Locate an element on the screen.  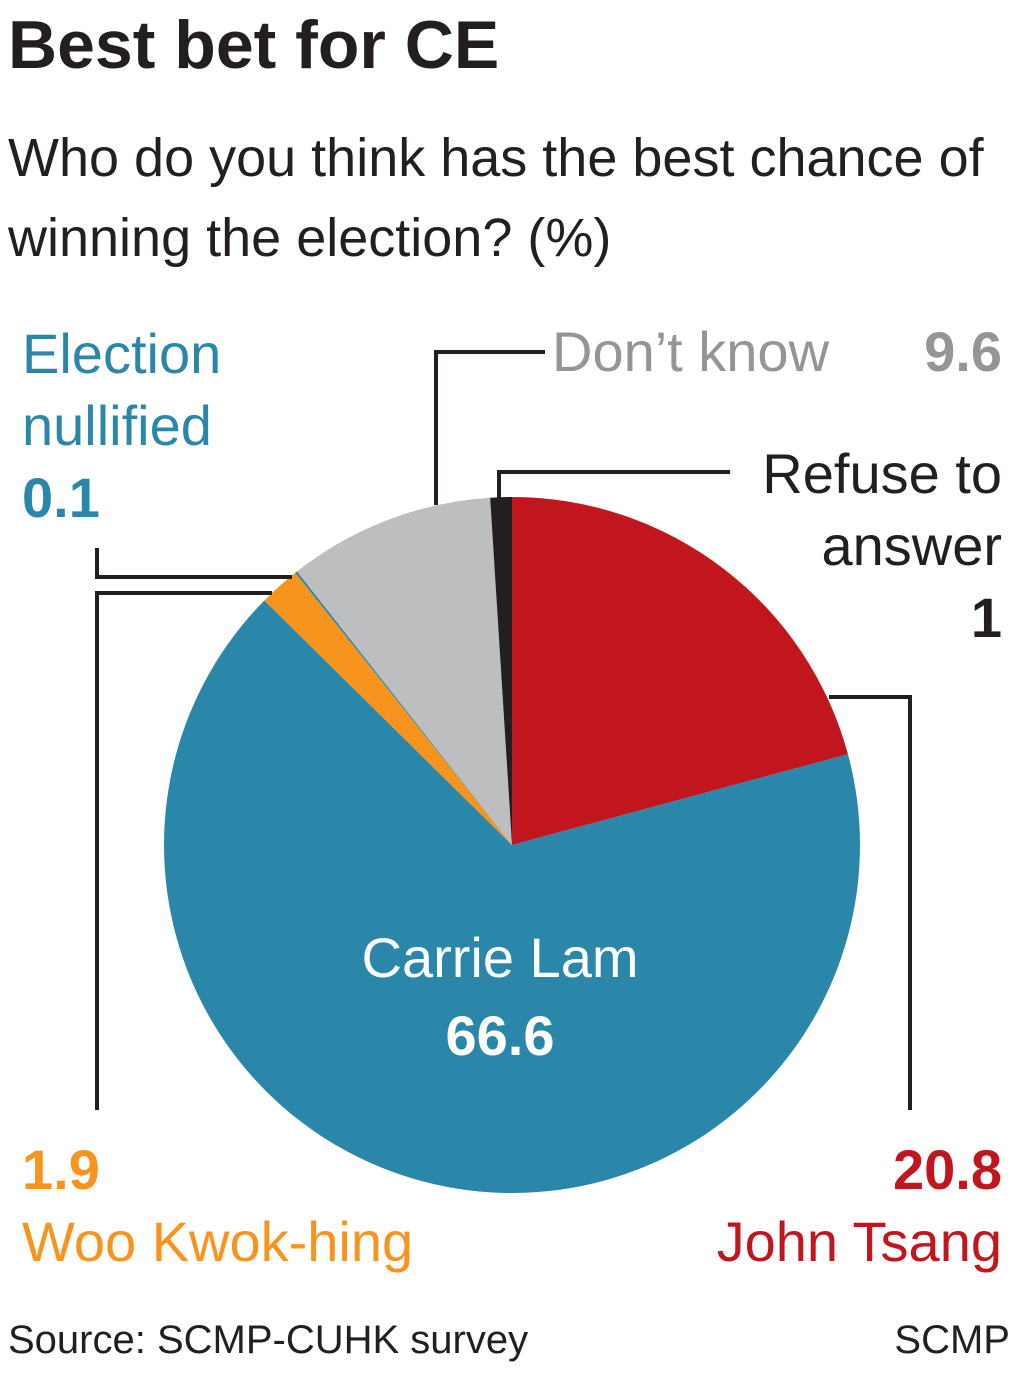
label-carrie-lam: Carrie Lam 66.6 is located at coordinates (500, 997).